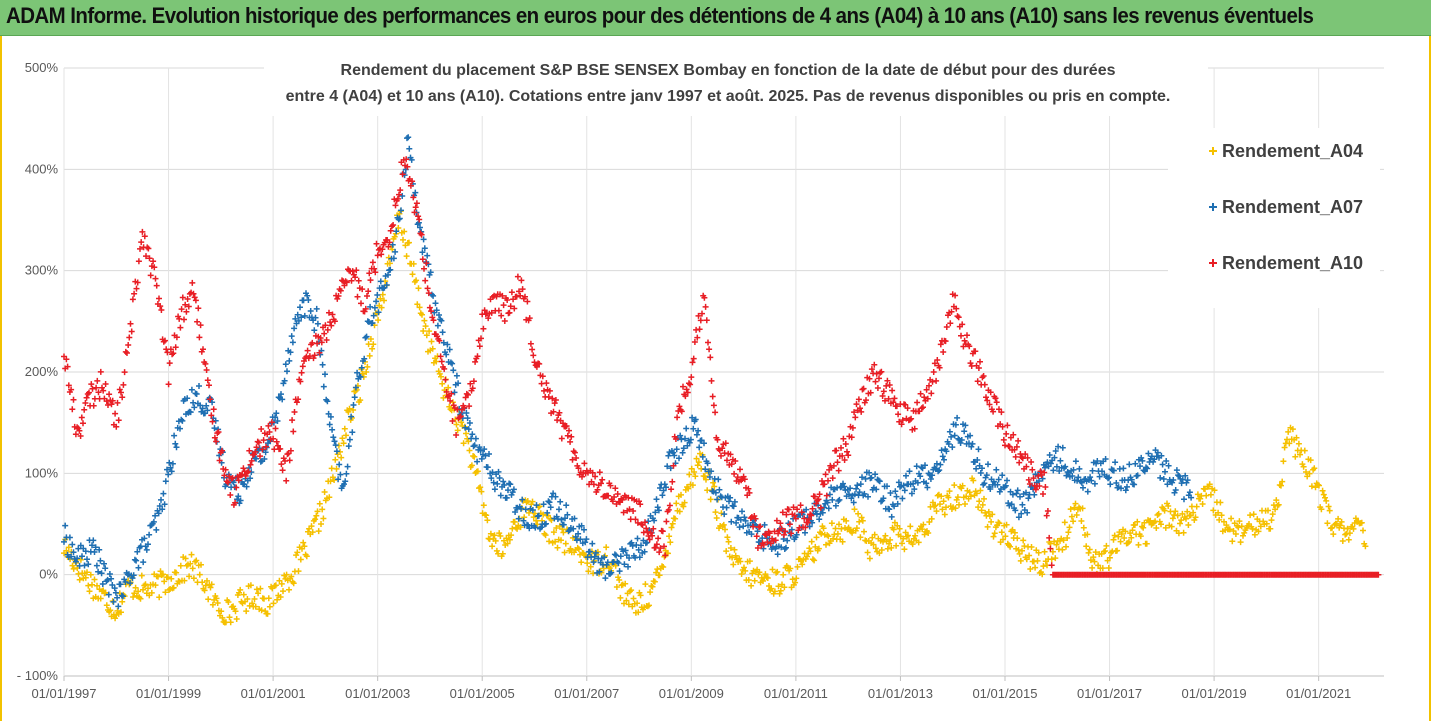 The image size is (1431, 721). Describe the element at coordinates (691, 693) in the screenshot. I see `x-tick-label: 01/01/2009` at that location.